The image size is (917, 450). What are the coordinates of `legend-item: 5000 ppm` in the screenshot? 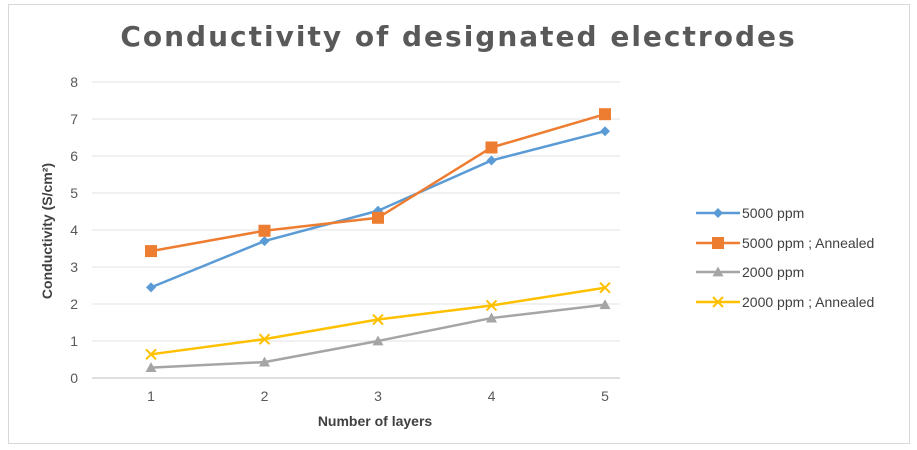 It's located at (750, 213).